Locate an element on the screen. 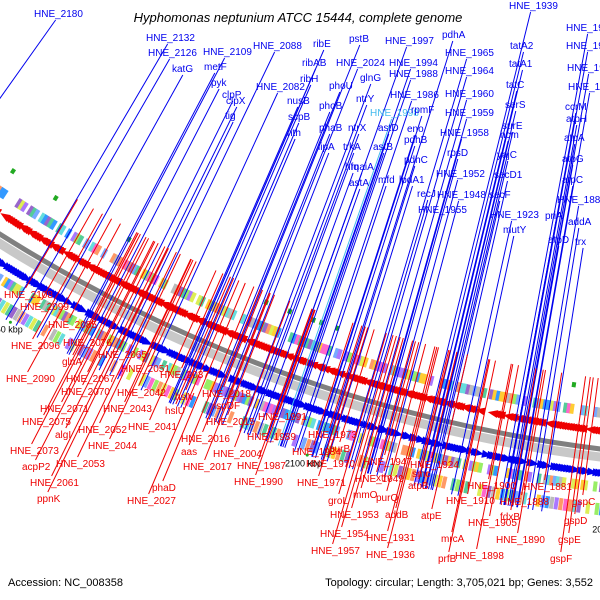 This screenshot has height=600, width=600. gene-label-hne_1984: HNE_1984 is located at coordinates (316, 452).